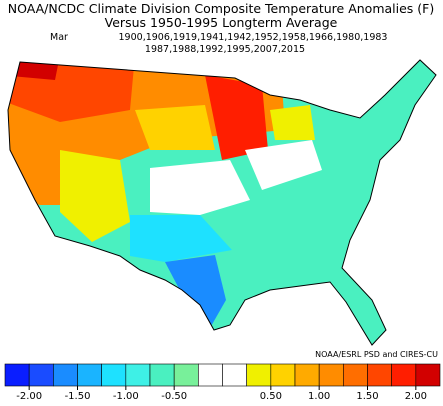 The image size is (443, 406). What do you see at coordinates (416, 396) in the screenshot?
I see `tick-label: 2.00` at bounding box center [416, 396].